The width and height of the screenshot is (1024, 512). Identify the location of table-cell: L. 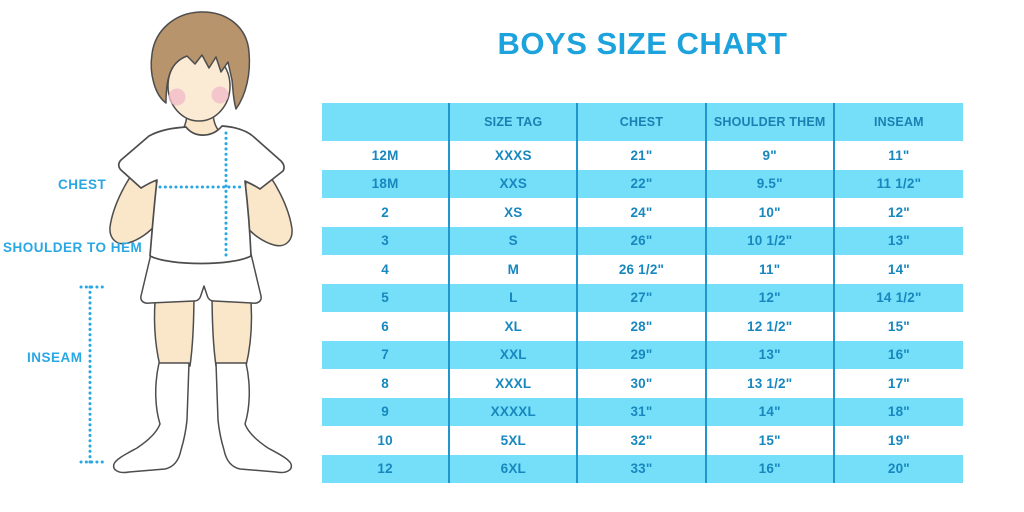
(514, 297).